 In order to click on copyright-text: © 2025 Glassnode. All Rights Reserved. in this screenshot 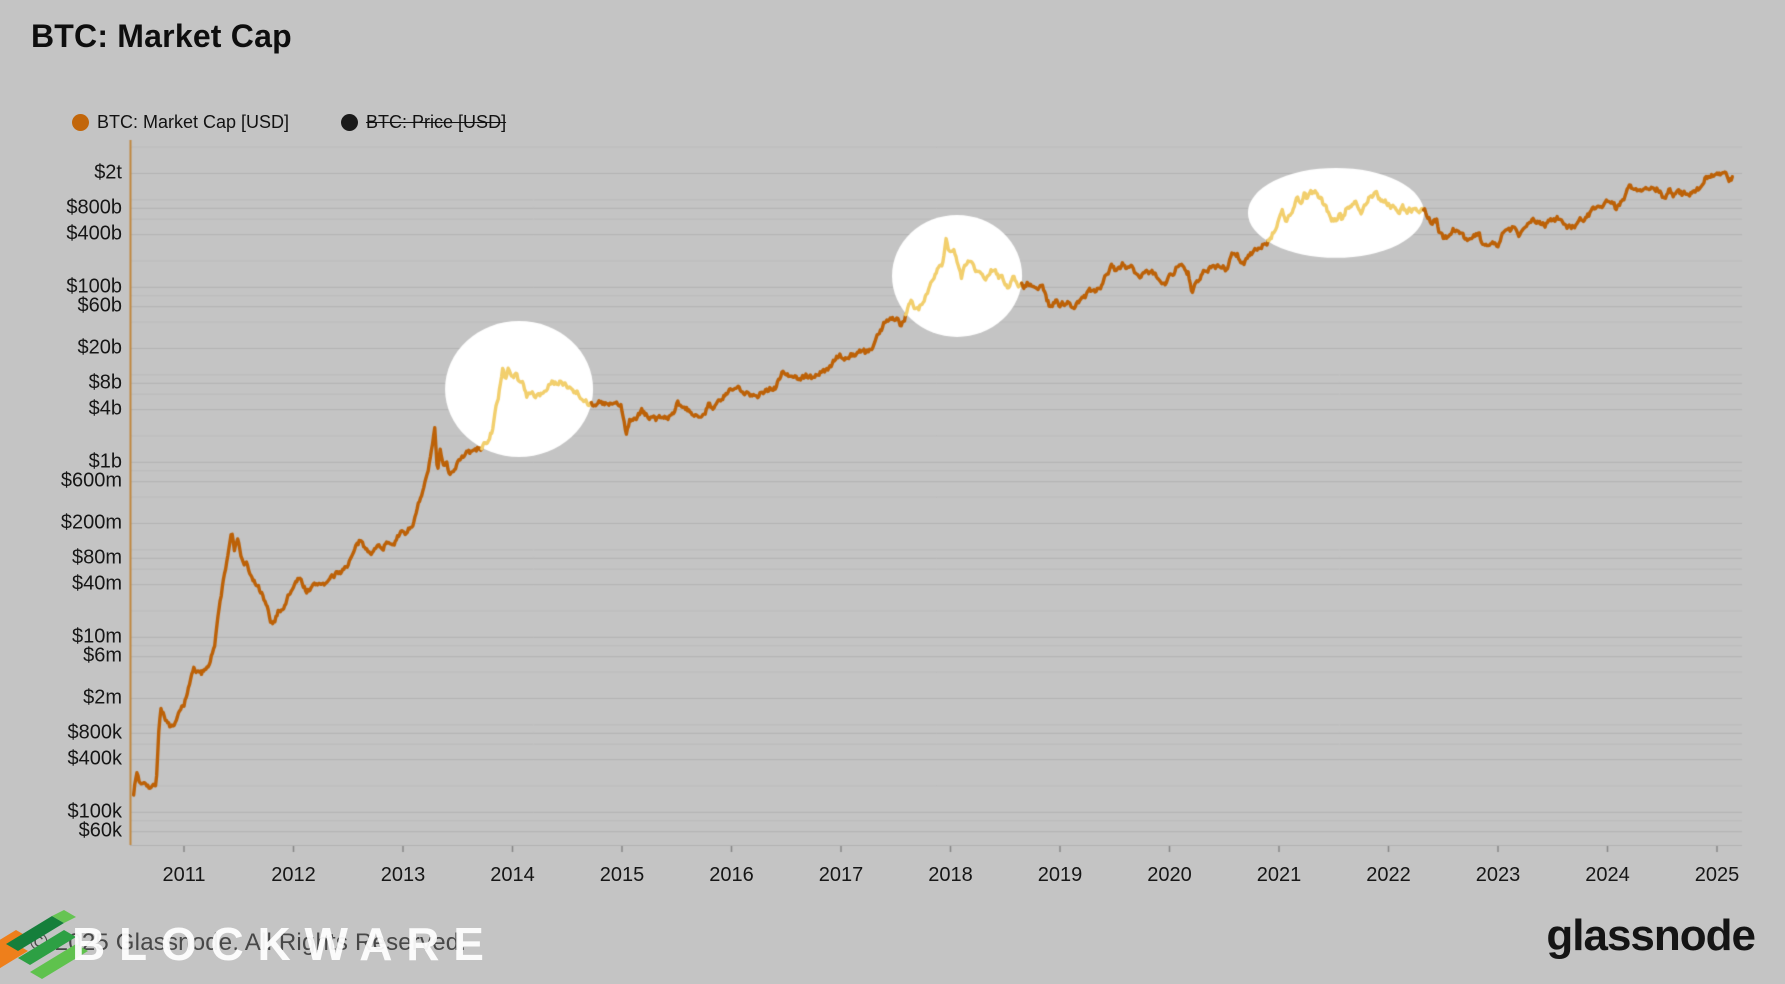, I will do `click(248, 942)`.